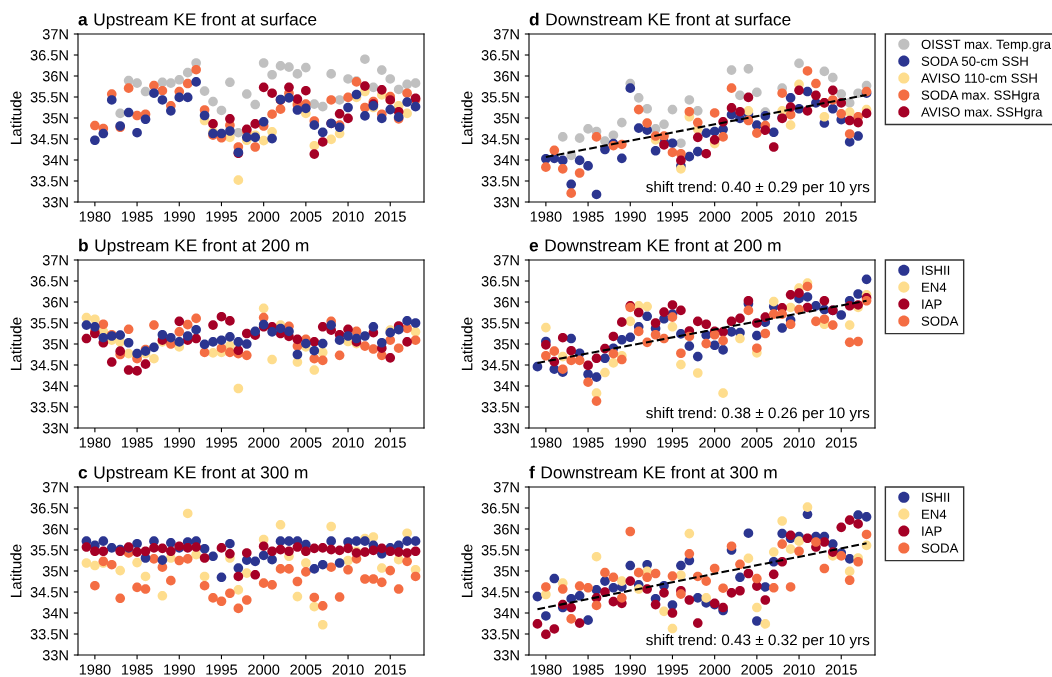 The height and width of the screenshot is (677, 1052). I want to click on legend-label: IAP, so click(932, 304).